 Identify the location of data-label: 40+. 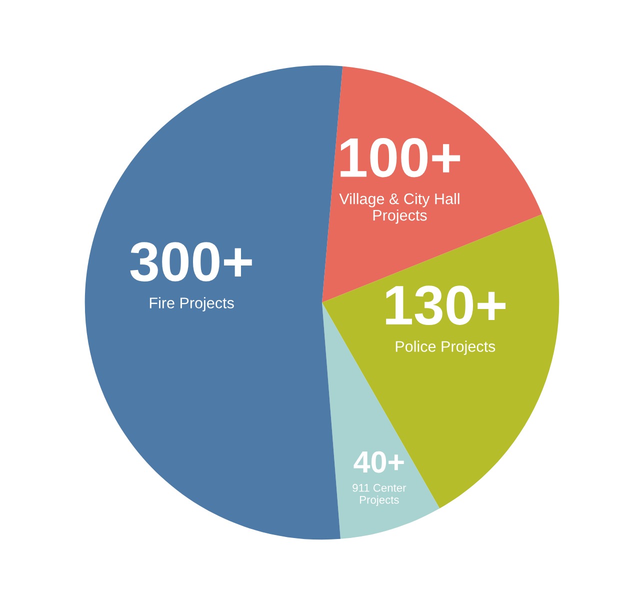
(379, 462).